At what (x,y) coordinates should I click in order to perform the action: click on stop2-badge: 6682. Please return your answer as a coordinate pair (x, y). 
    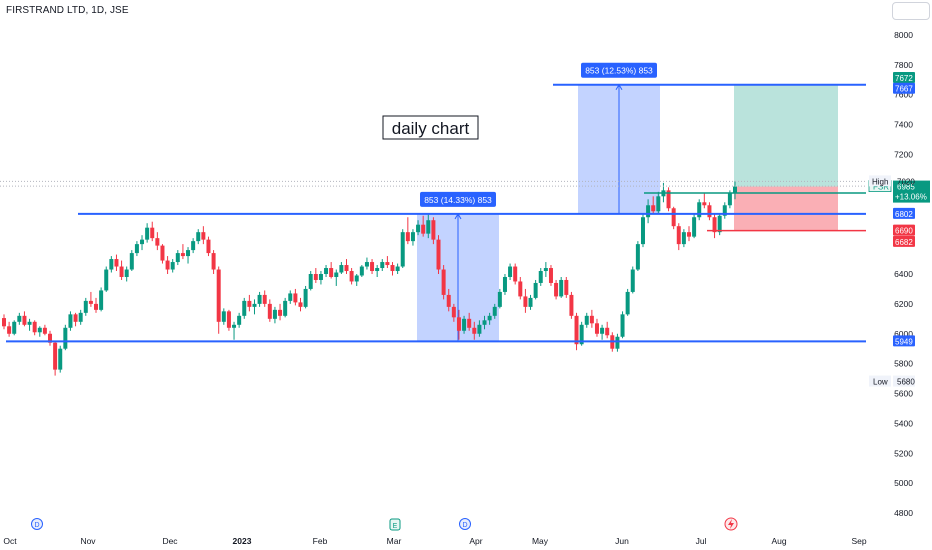
    Looking at the image, I should click on (904, 242).